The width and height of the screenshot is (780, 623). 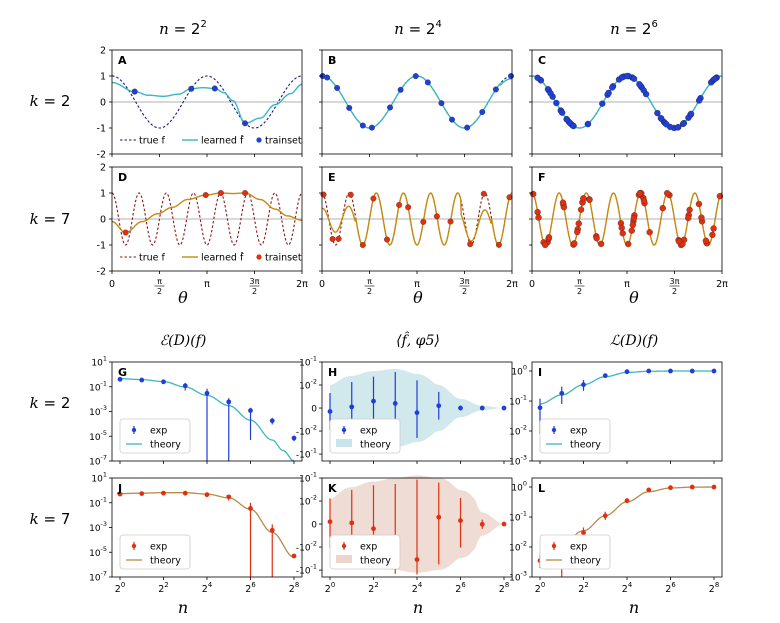 I want to click on legend-theory-label: theory, so click(x=375, y=445).